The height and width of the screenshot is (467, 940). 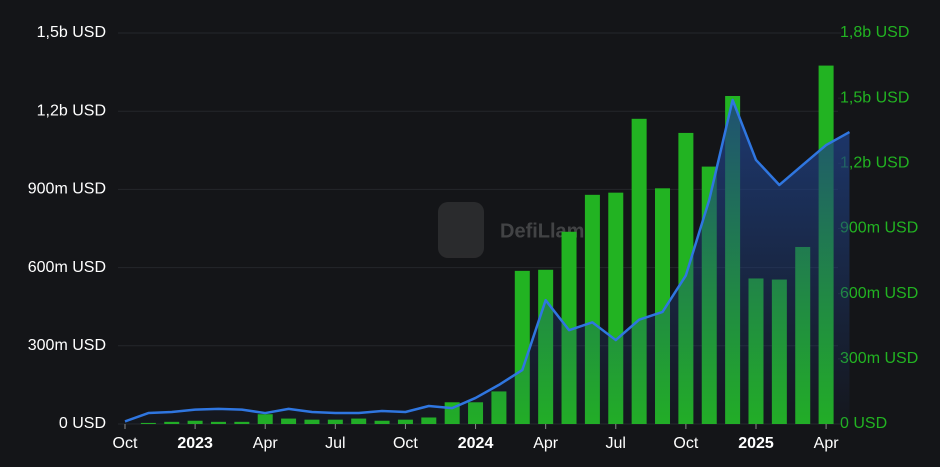 I want to click on y-tick-label: 300m USD, so click(x=67, y=345).